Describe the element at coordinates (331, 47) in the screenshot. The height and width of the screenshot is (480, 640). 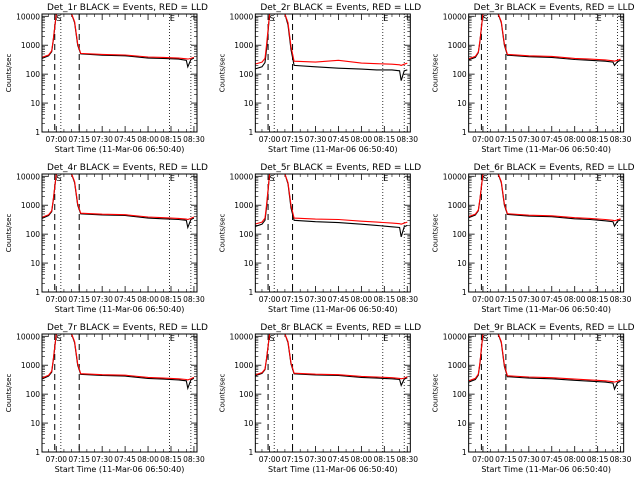
I see `events-series-line` at that location.